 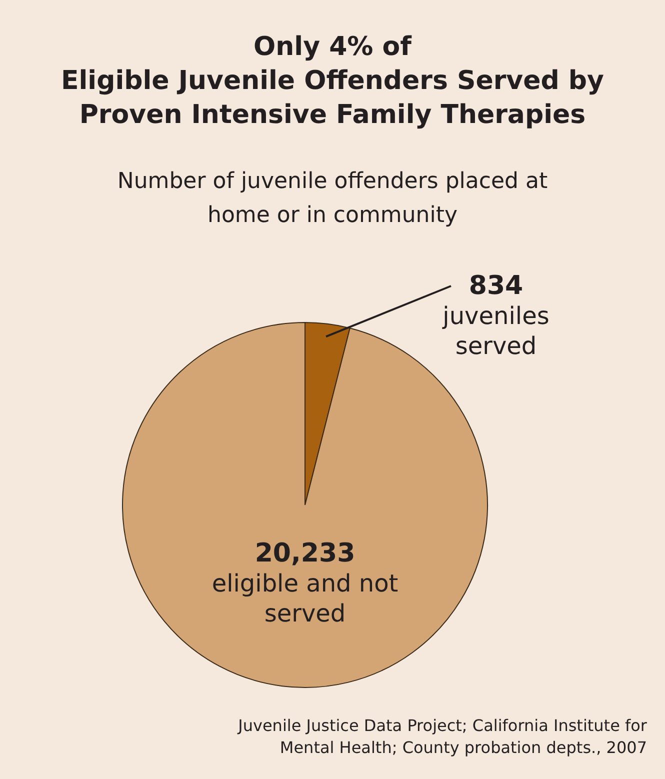 What do you see at coordinates (496, 285) in the screenshot?
I see `data-label: 834` at bounding box center [496, 285].